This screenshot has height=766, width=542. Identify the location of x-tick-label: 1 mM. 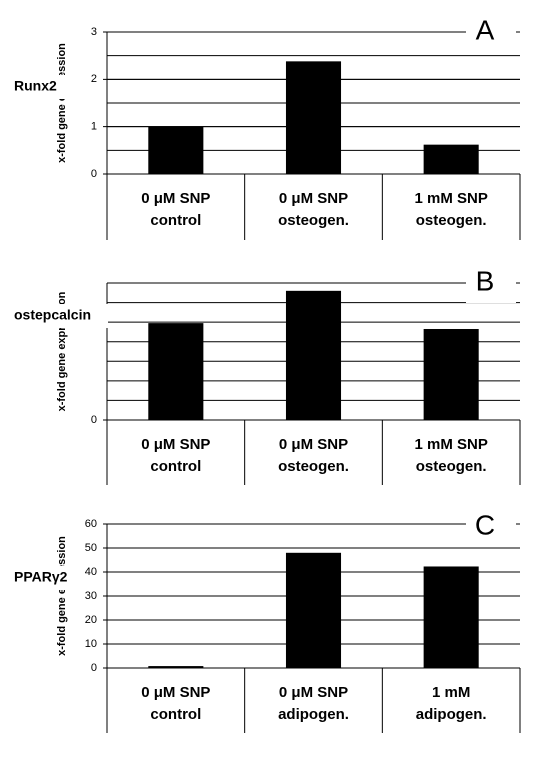
(451, 692).